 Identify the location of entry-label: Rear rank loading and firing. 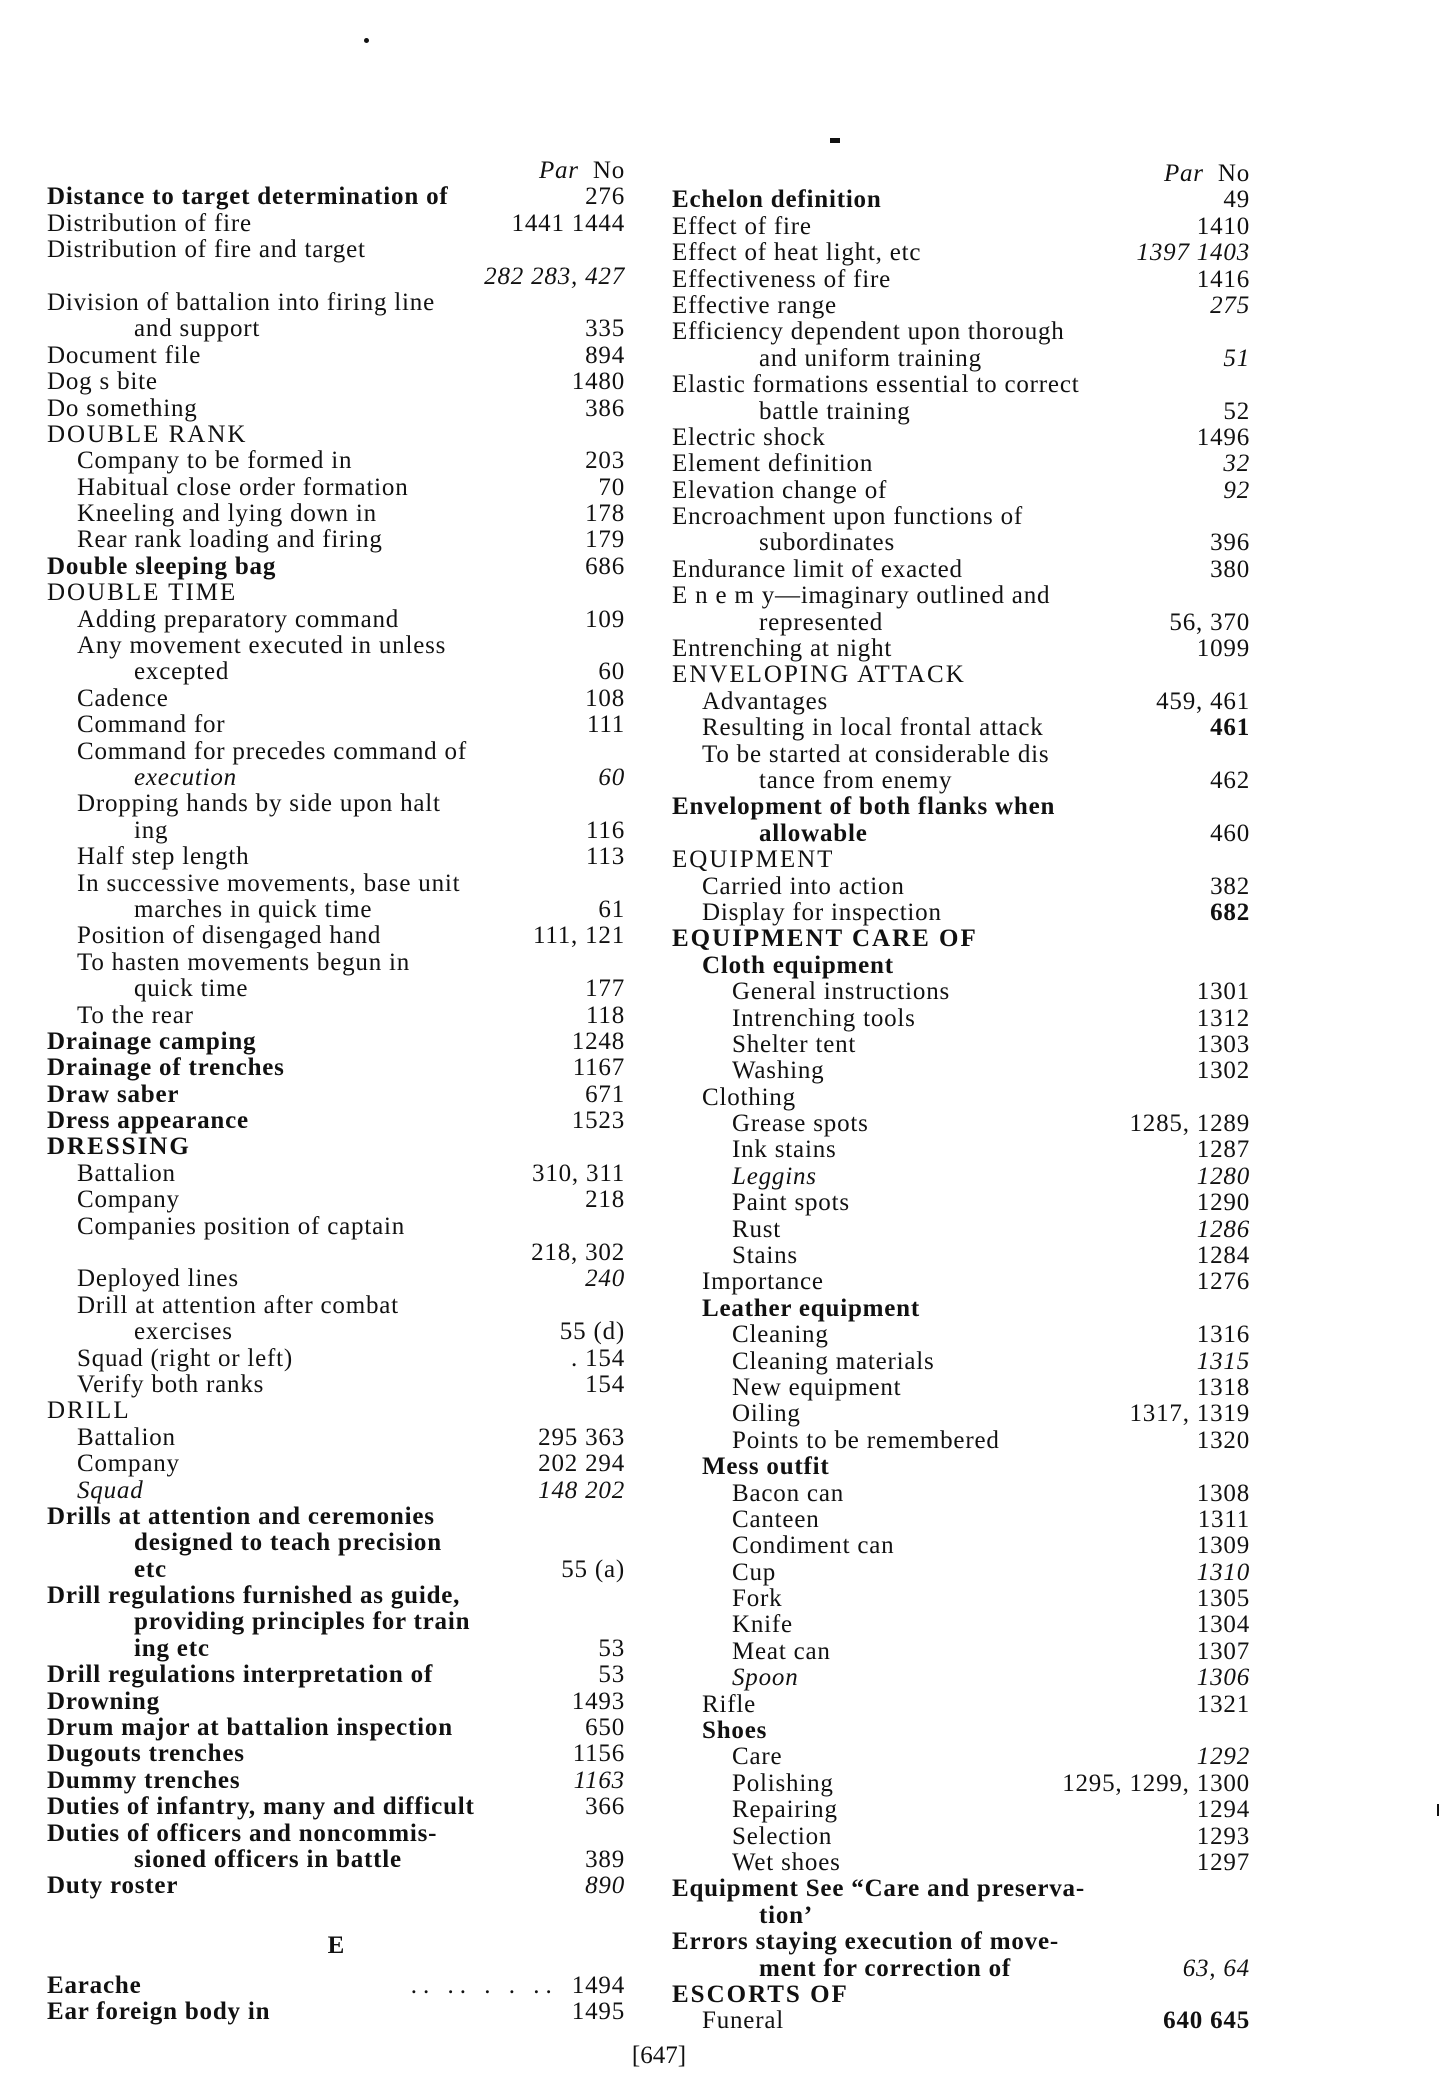
(230, 540).